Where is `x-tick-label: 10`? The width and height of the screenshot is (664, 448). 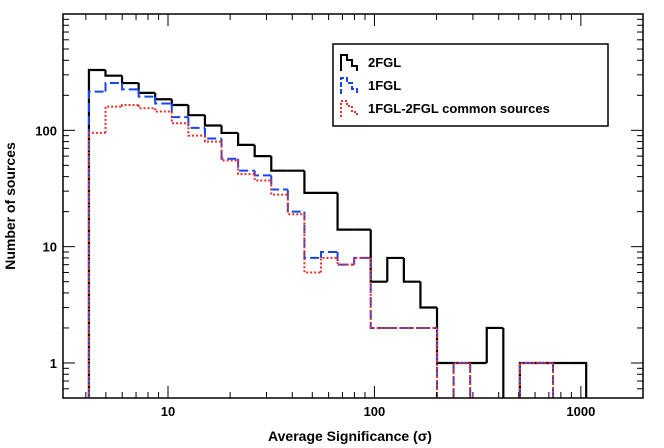 x-tick-label: 10 is located at coordinates (168, 411).